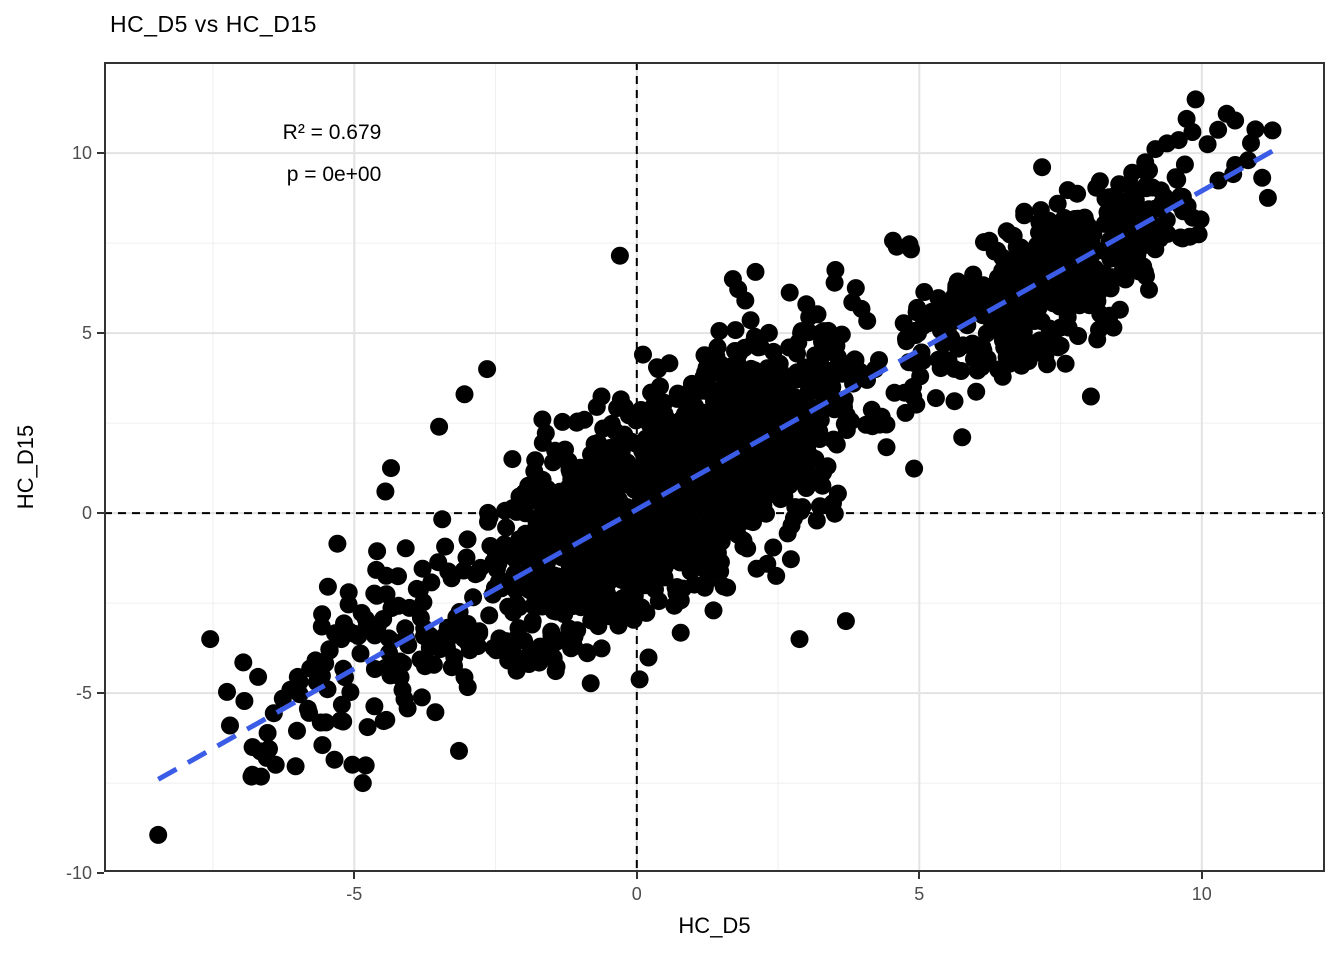 The width and height of the screenshot is (1344, 960). Describe the element at coordinates (332, 132) in the screenshot. I see `r-squared-annotation: R² = 0.679` at that location.